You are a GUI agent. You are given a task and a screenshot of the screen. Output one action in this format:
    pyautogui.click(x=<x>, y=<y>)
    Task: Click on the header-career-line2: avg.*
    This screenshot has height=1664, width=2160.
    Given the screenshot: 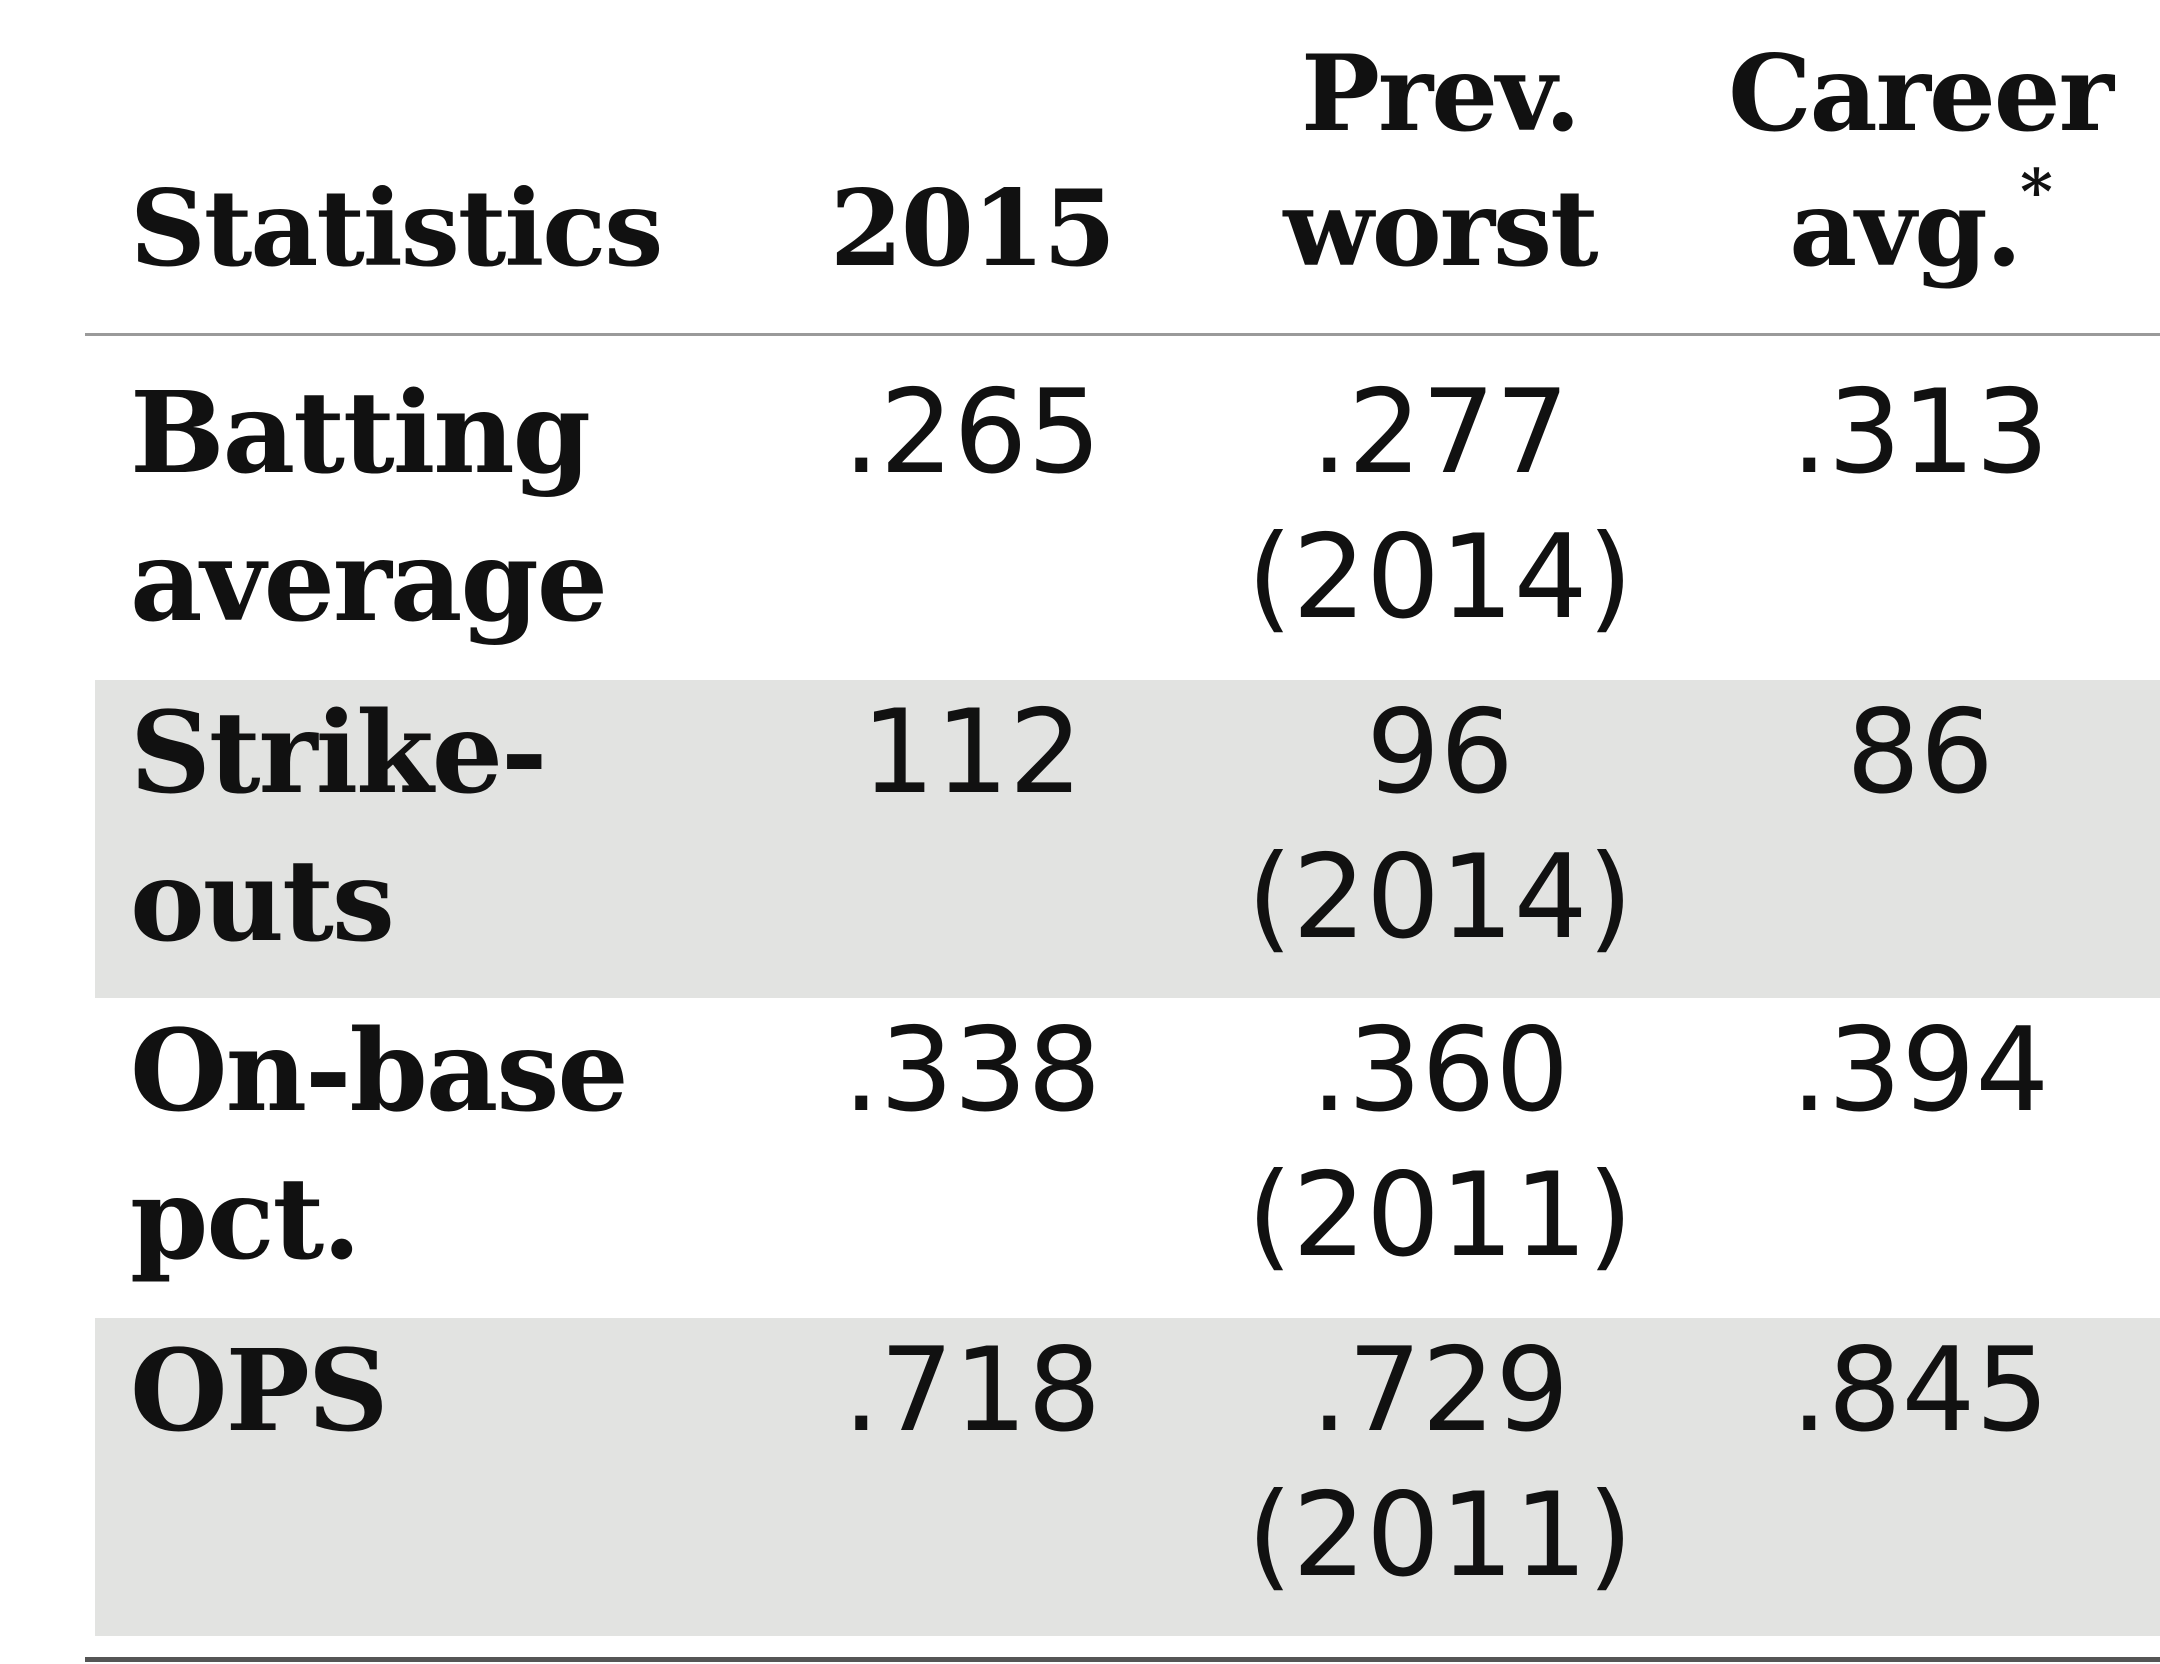 What is the action you would take?
    pyautogui.click(x=1920, y=228)
    